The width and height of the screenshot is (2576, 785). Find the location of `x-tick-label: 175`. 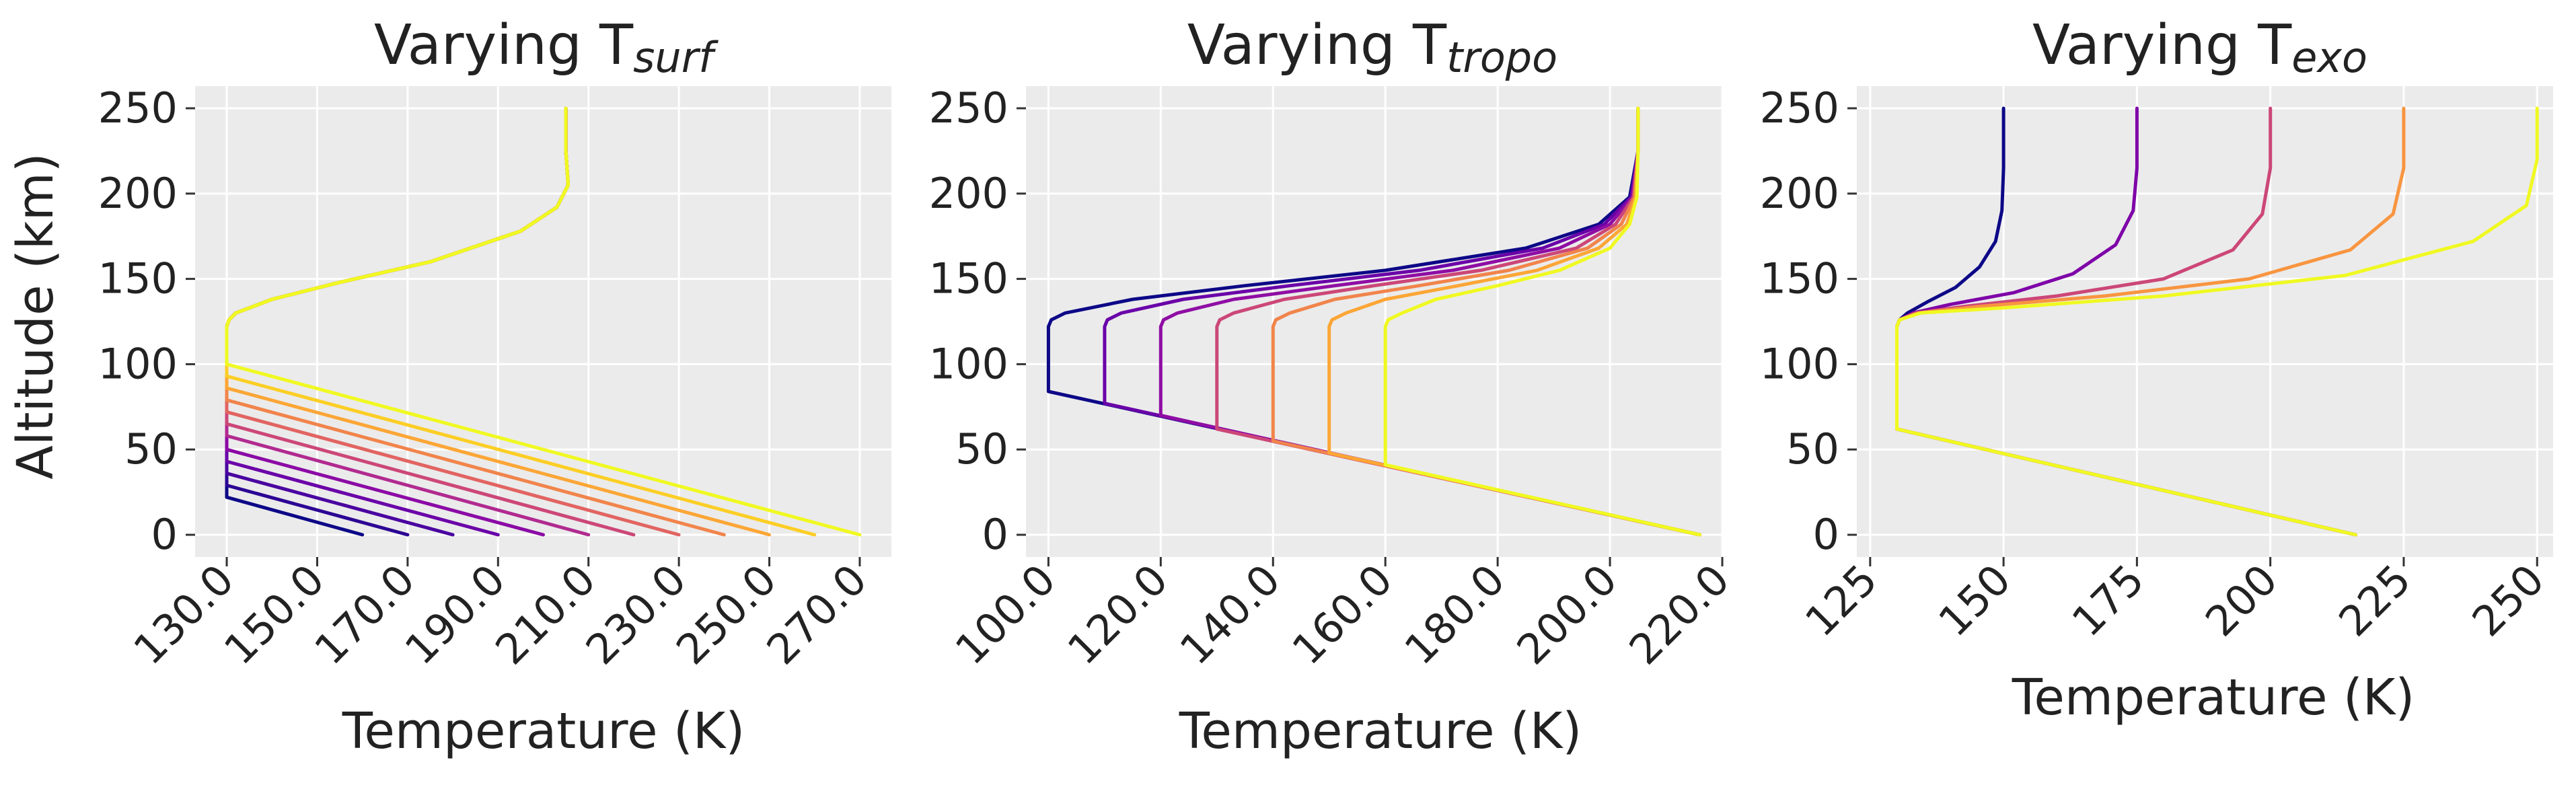

x-tick-label: 175 is located at coordinates (2108, 600).